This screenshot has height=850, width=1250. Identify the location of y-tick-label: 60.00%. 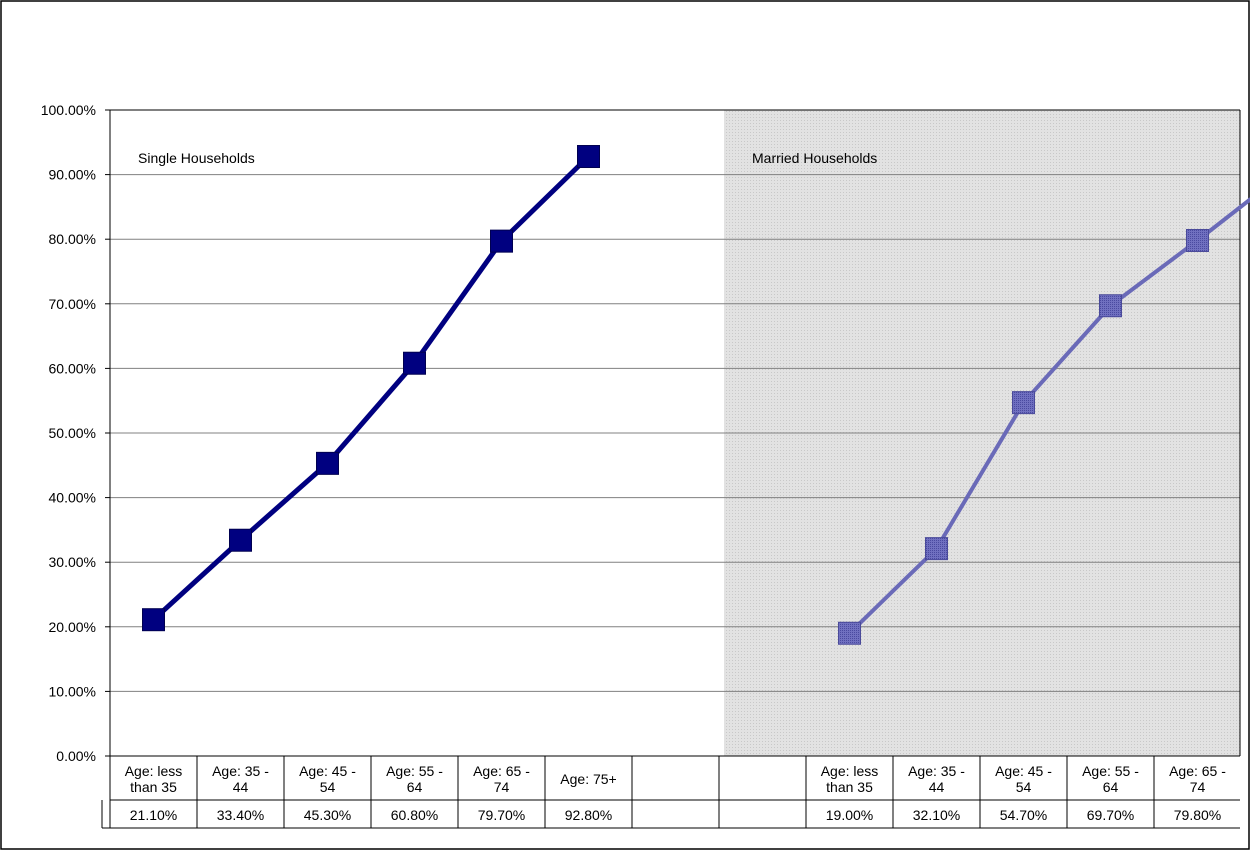
(72, 368).